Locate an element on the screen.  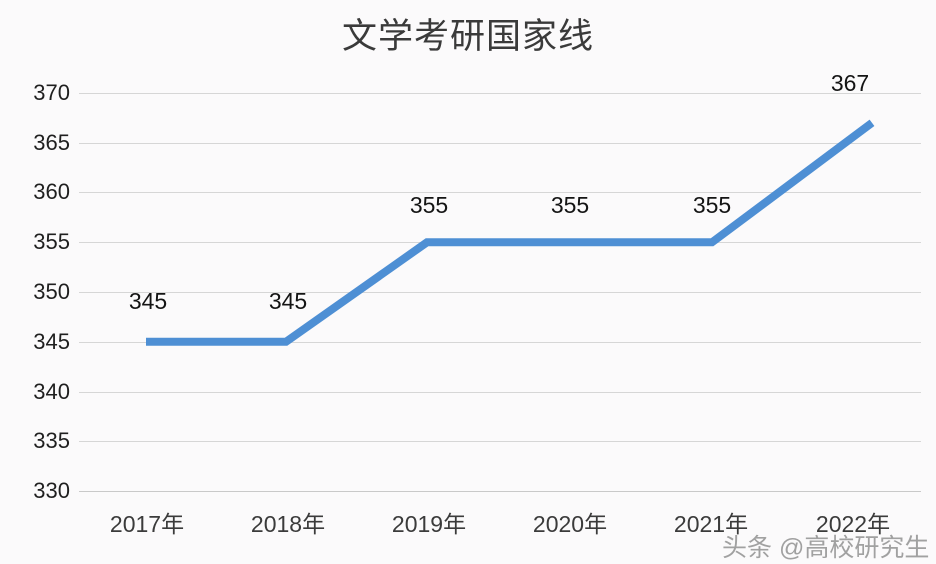
y-axis-tick-label: 330 is located at coordinates (51, 490).